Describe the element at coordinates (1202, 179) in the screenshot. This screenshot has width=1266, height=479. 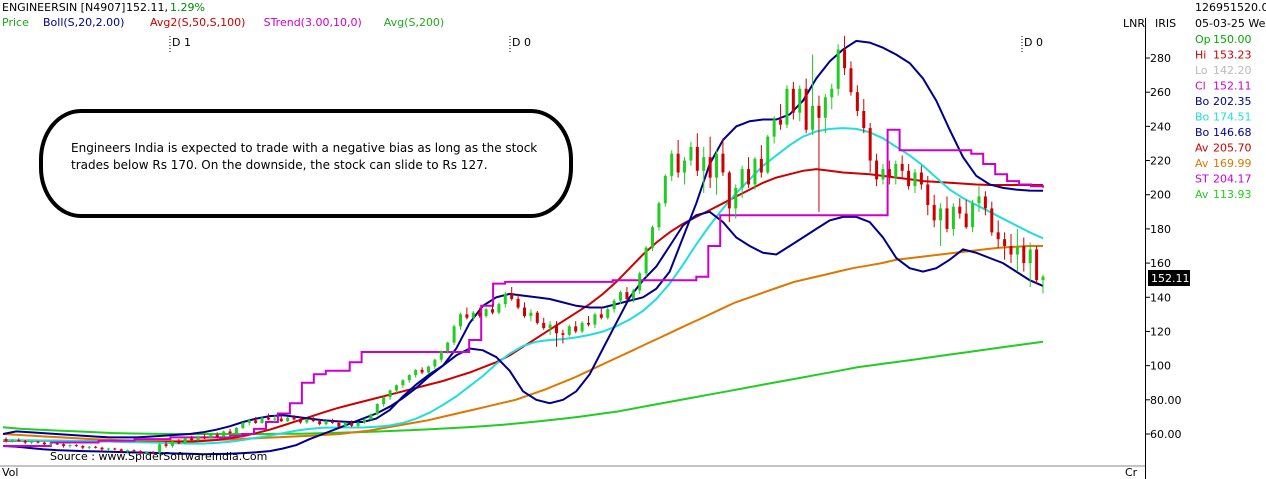
I see `info-label: ST` at that location.